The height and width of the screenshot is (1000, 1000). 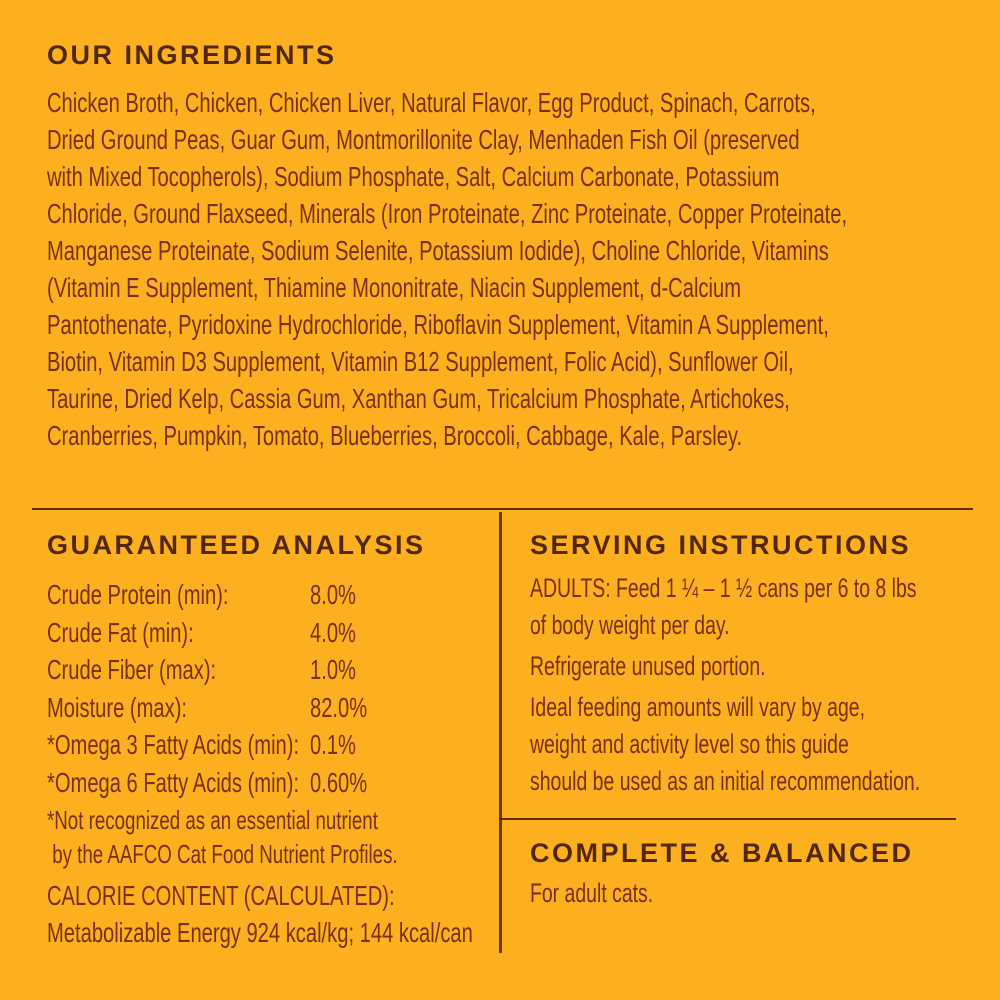 What do you see at coordinates (592, 893) in the screenshot?
I see `complete-balanced-subtitle: For adult cats.` at bounding box center [592, 893].